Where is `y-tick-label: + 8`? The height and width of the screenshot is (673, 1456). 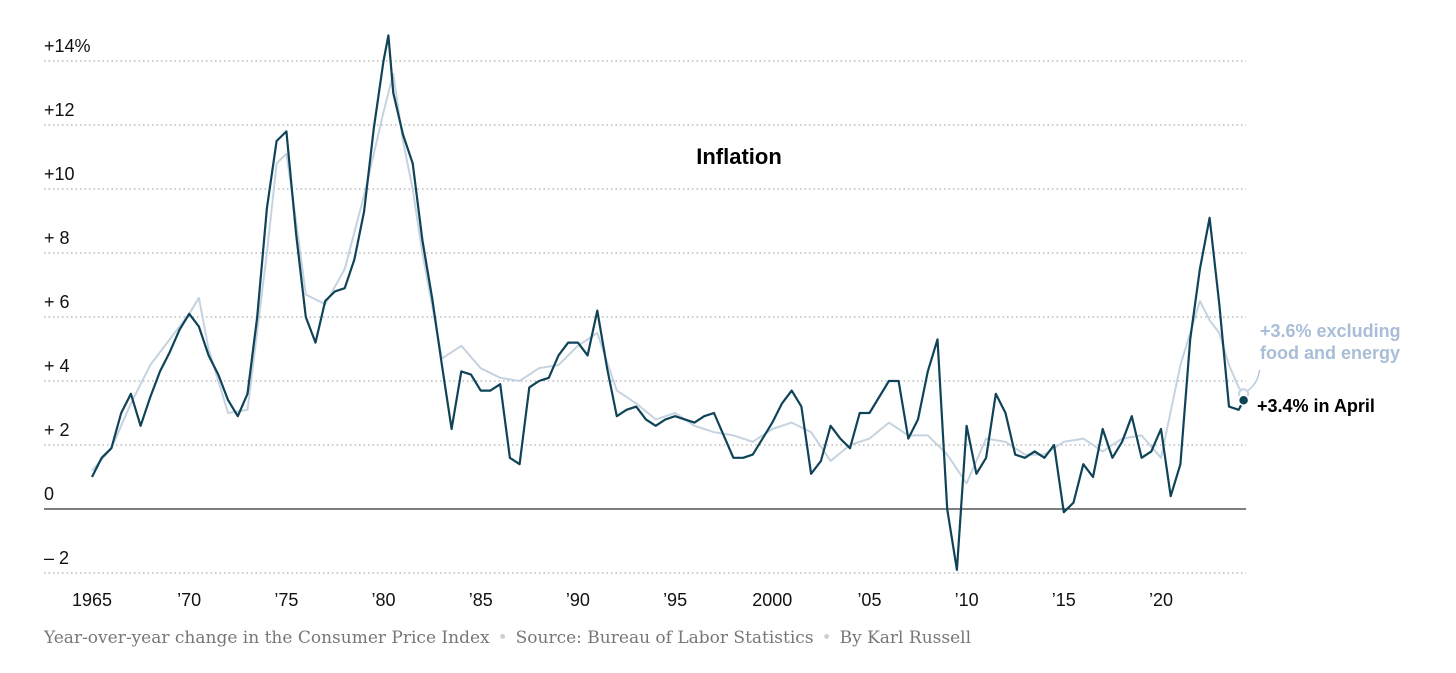
y-tick-label: + 8 is located at coordinates (57, 238).